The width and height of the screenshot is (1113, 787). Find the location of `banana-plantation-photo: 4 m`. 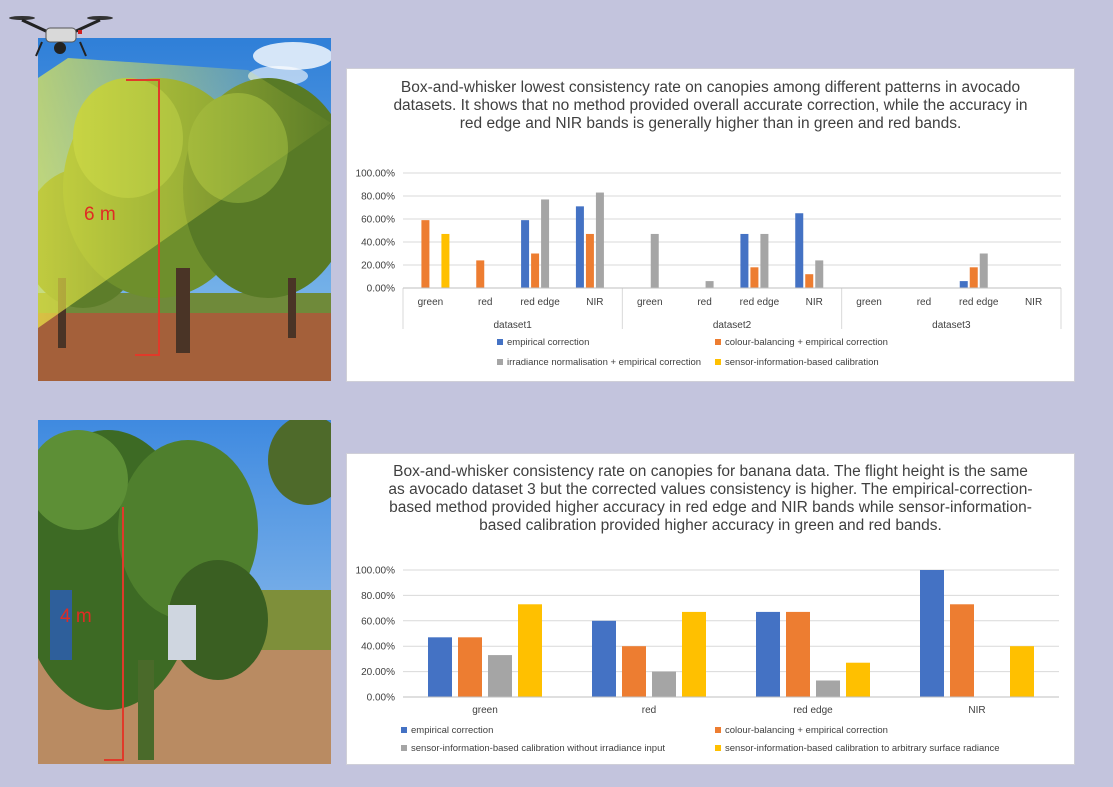

banana-plantation-photo: 4 m is located at coordinates (184, 592).